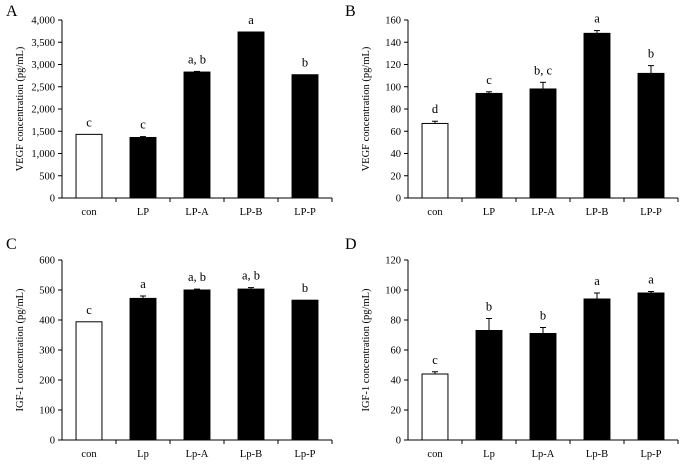  Describe the element at coordinates (393, 21) in the screenshot. I see `y-tick-label: 160` at that location.